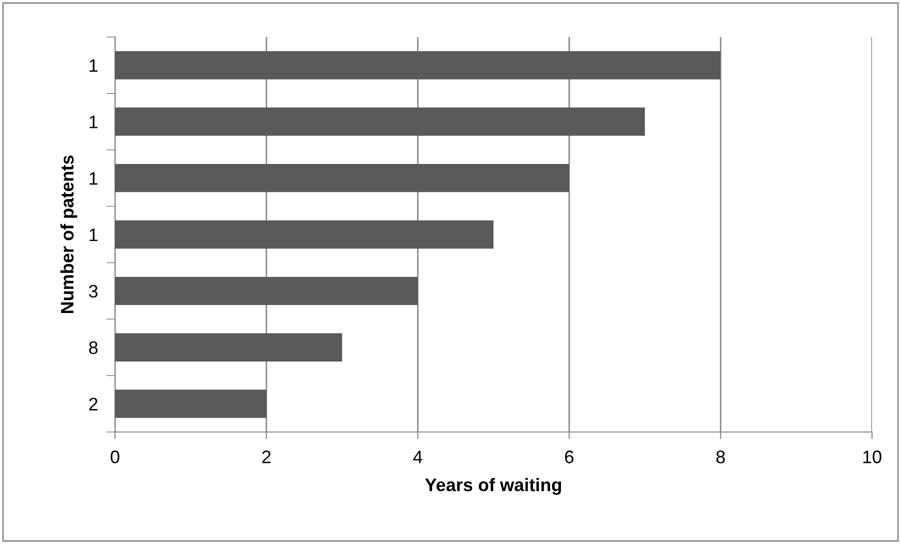 The image size is (901, 544). Describe the element at coordinates (266, 457) in the screenshot. I see `x-tick-label: 2` at that location.